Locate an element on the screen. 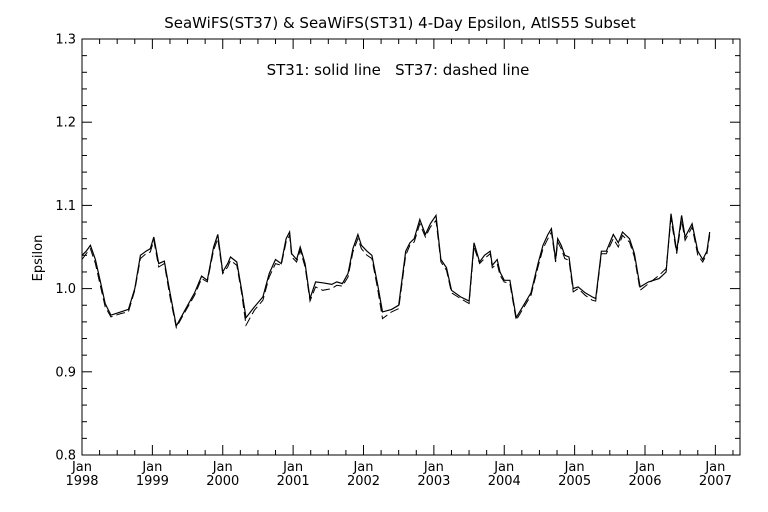 This screenshot has height=512, width=768. x-tick-year-label: 2005 is located at coordinates (574, 481).